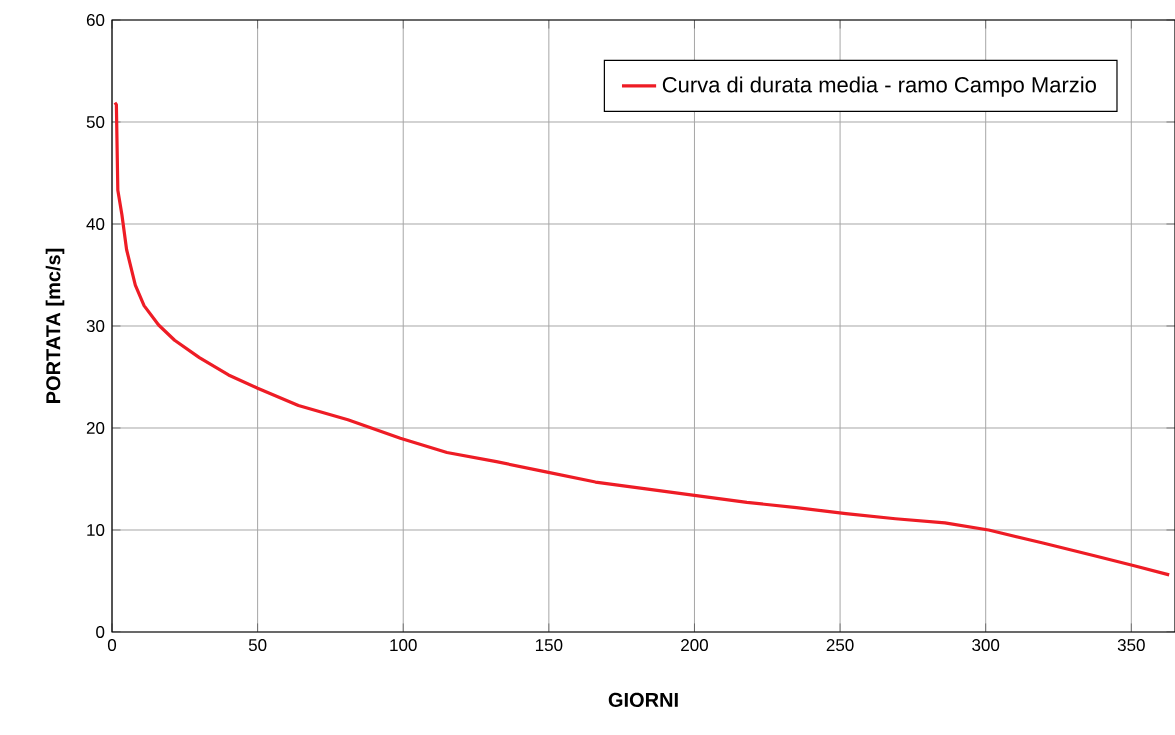 This screenshot has height=735, width=1175. I want to click on x-tick-label: 0, so click(112, 645).